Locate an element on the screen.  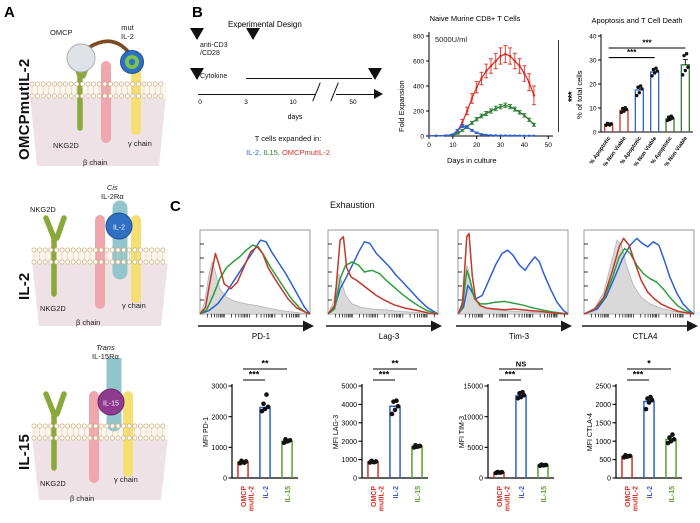
receptor-schematic-il15: IL-15 is located at coordinates (99, 422).